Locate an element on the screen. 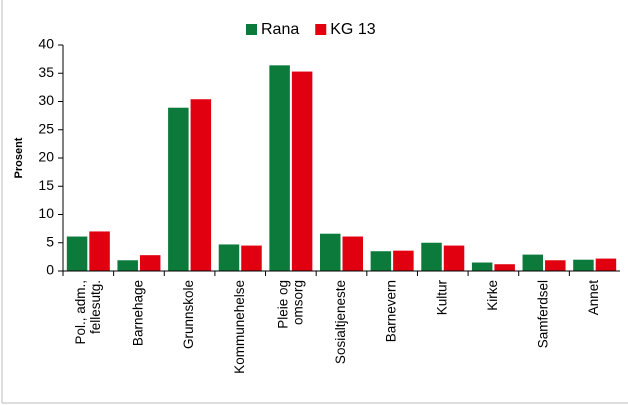 This screenshot has width=628, height=405. x-tick-label: Barnevern is located at coordinates (391, 311).